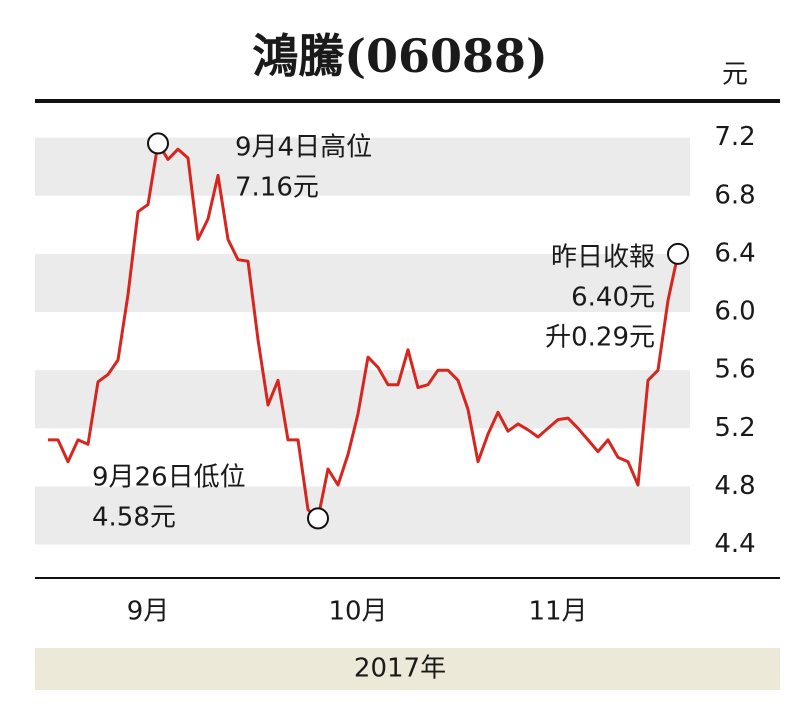 The image size is (800, 713). Describe the element at coordinates (734, 195) in the screenshot. I see `y-tick-label: 6.8` at that location.